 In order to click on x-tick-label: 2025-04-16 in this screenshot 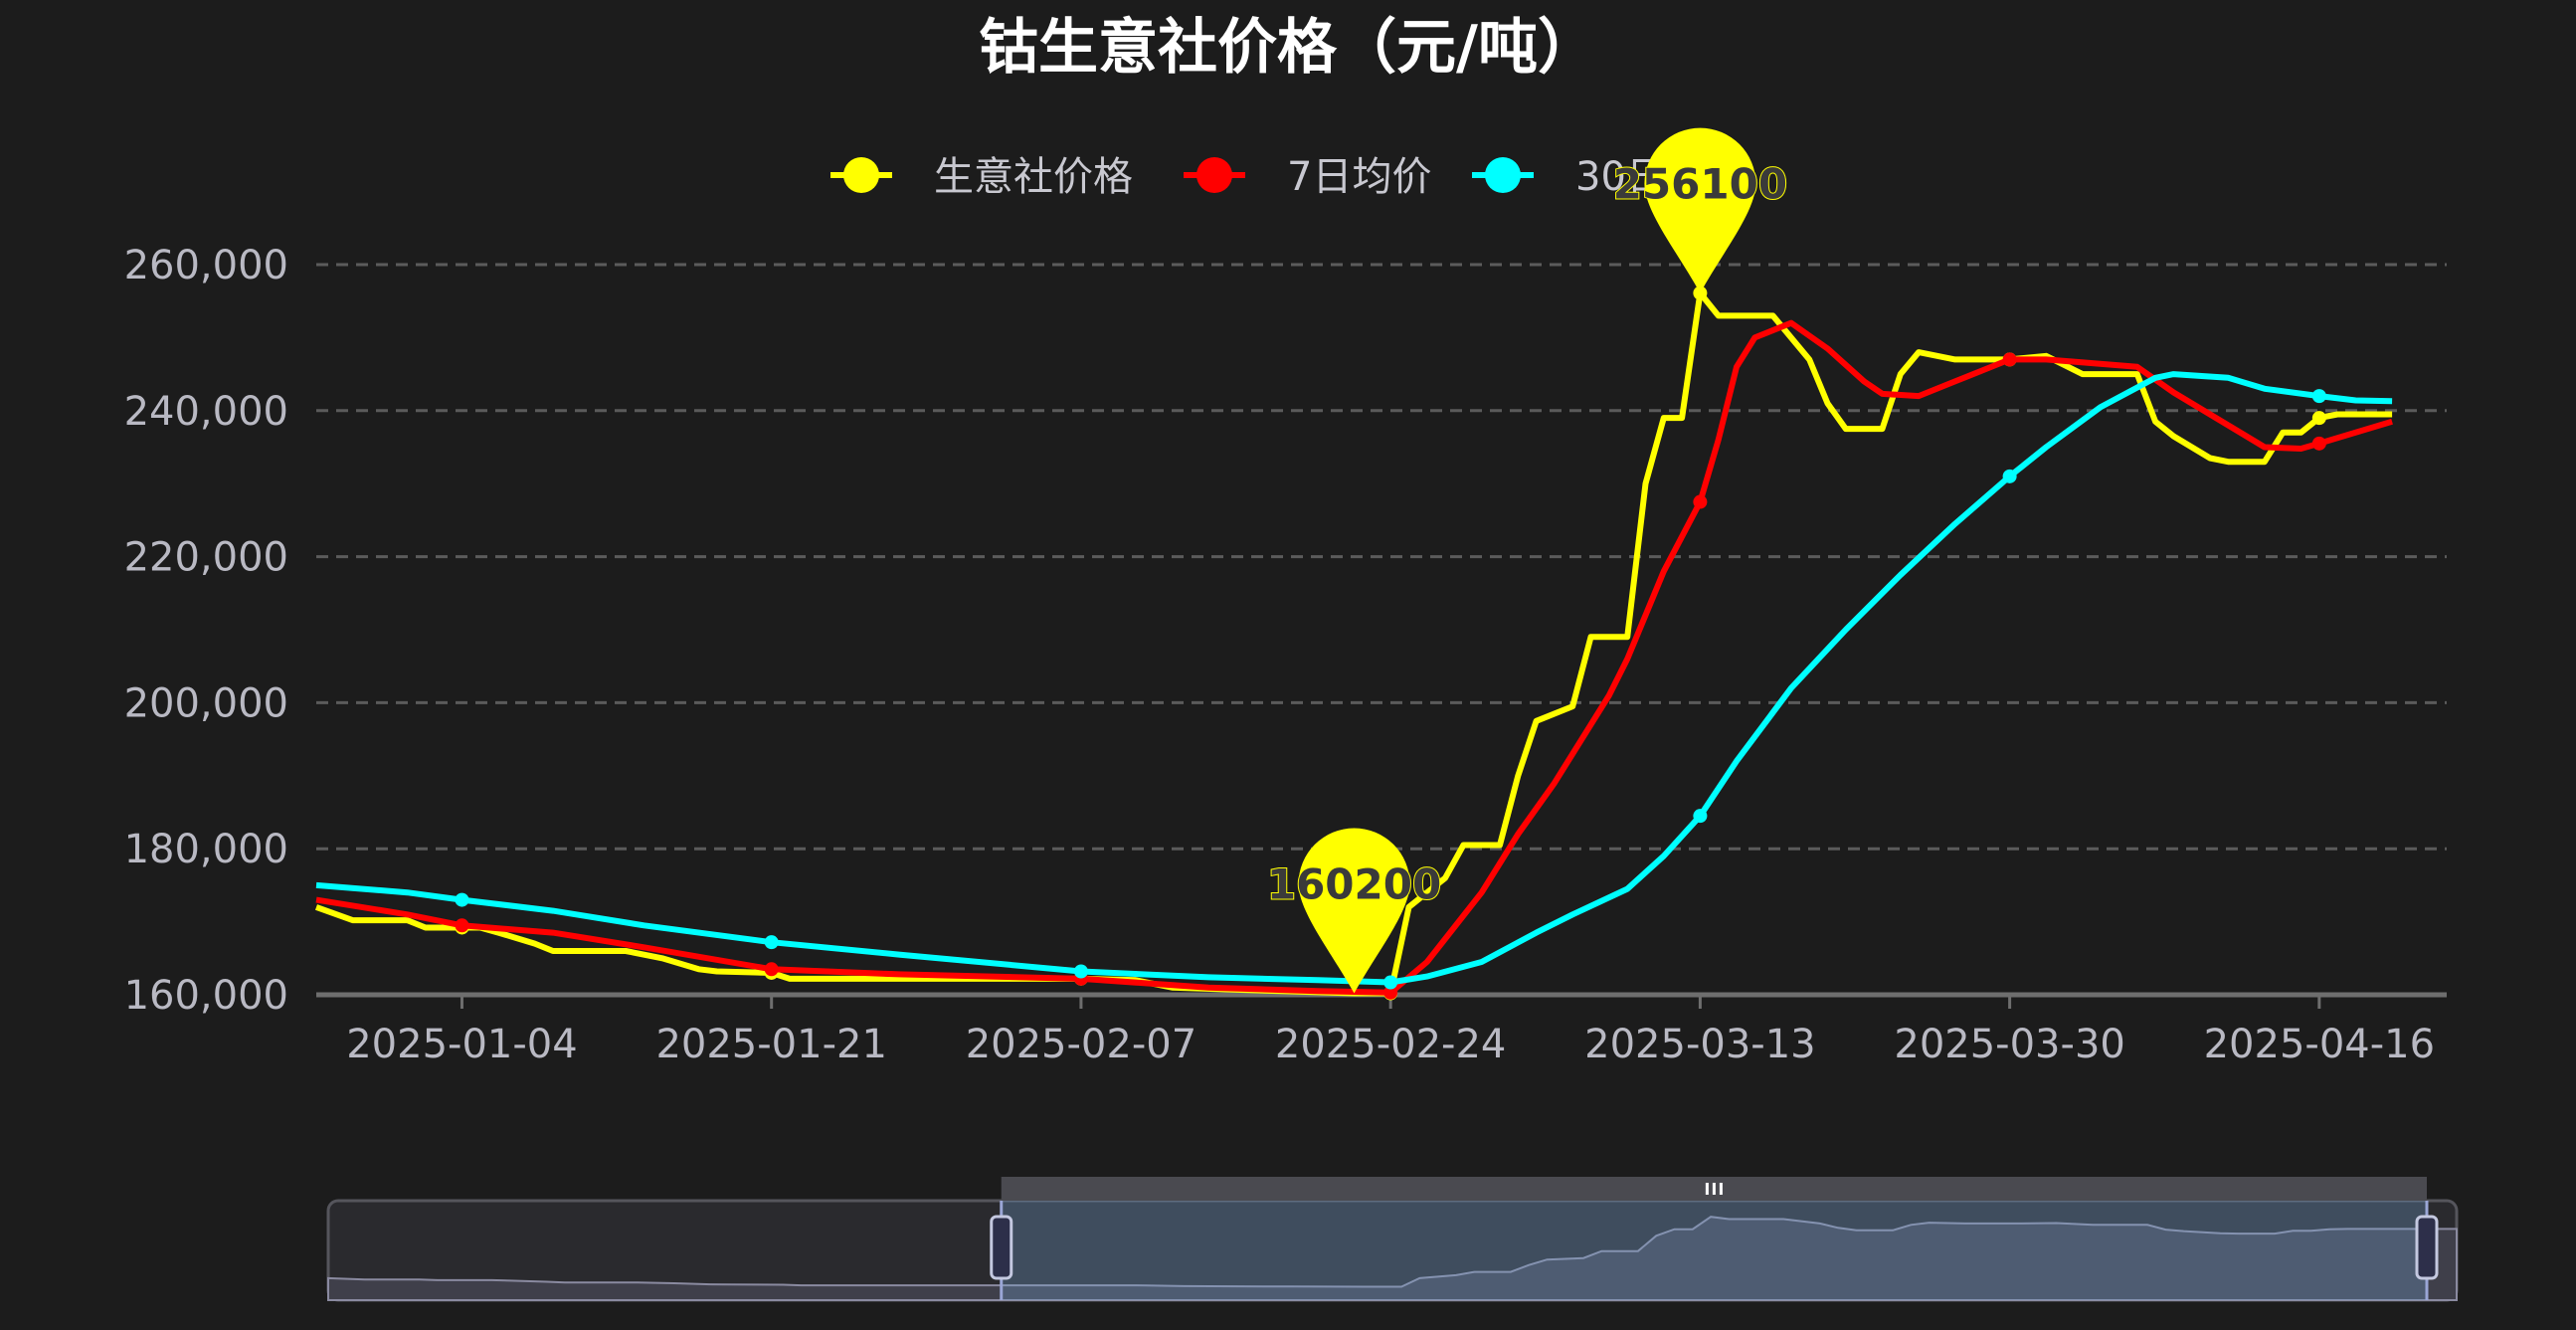, I will do `click(2319, 1044)`.